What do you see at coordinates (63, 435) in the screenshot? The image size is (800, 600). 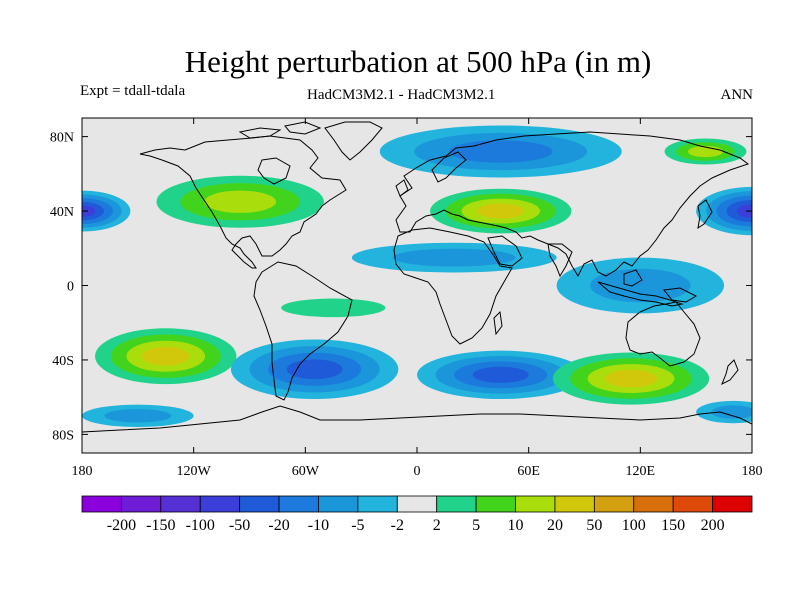 I see `lat-tick-label: 80S` at bounding box center [63, 435].